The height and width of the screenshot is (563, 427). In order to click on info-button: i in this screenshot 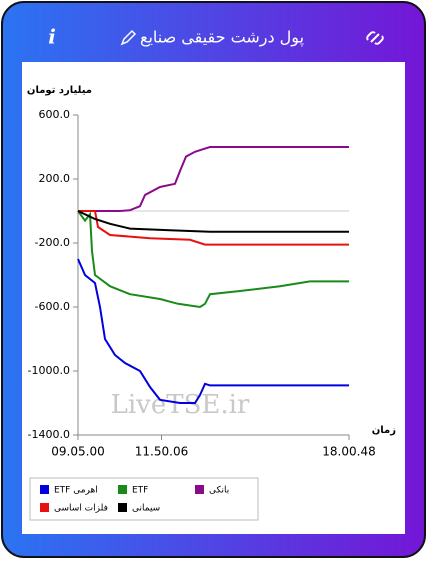, I will do `click(52, 37)`.